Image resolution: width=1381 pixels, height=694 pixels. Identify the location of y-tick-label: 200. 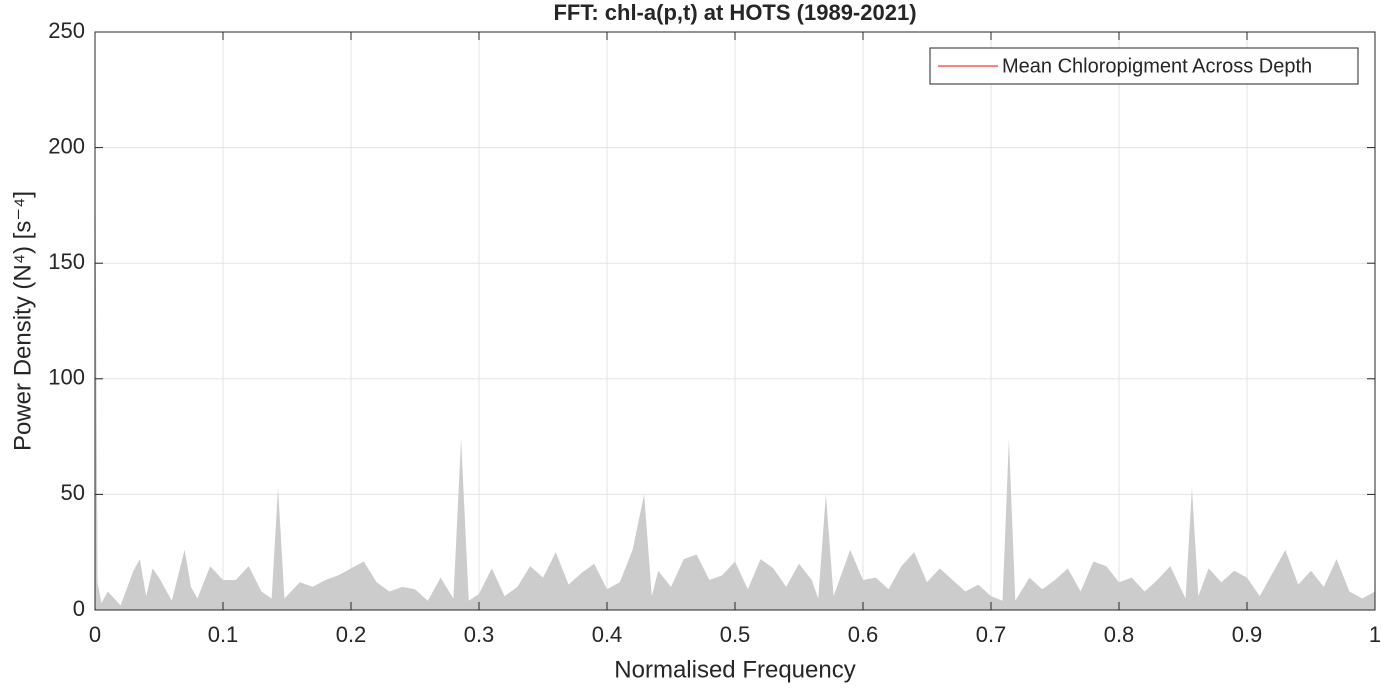
(66, 145).